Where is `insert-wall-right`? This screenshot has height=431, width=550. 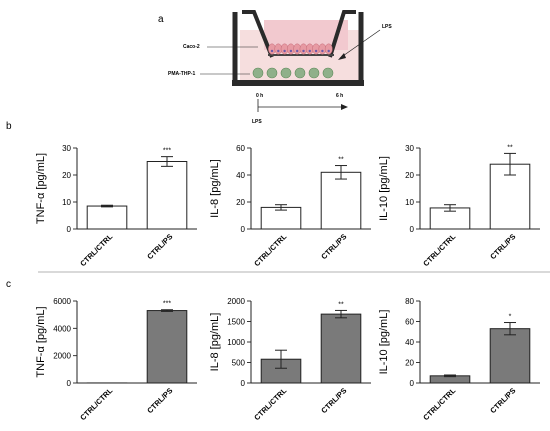 insert-wall-right is located at coordinates (342, 34).